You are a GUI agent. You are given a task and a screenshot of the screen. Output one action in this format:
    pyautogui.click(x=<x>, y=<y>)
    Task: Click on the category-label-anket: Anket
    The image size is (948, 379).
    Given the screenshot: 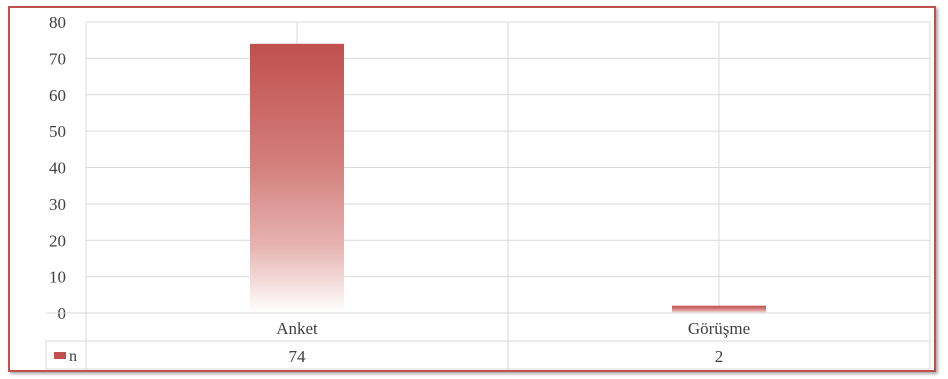 What is the action you would take?
    pyautogui.click(x=297, y=328)
    